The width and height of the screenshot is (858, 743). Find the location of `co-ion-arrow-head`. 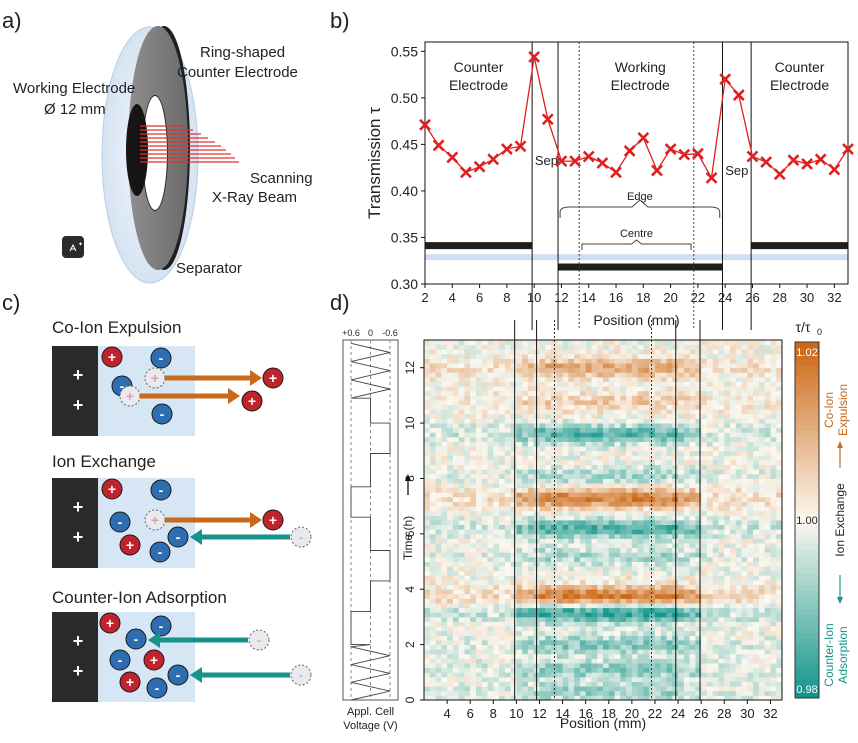

co-ion-arrow-head is located at coordinates (234, 396).